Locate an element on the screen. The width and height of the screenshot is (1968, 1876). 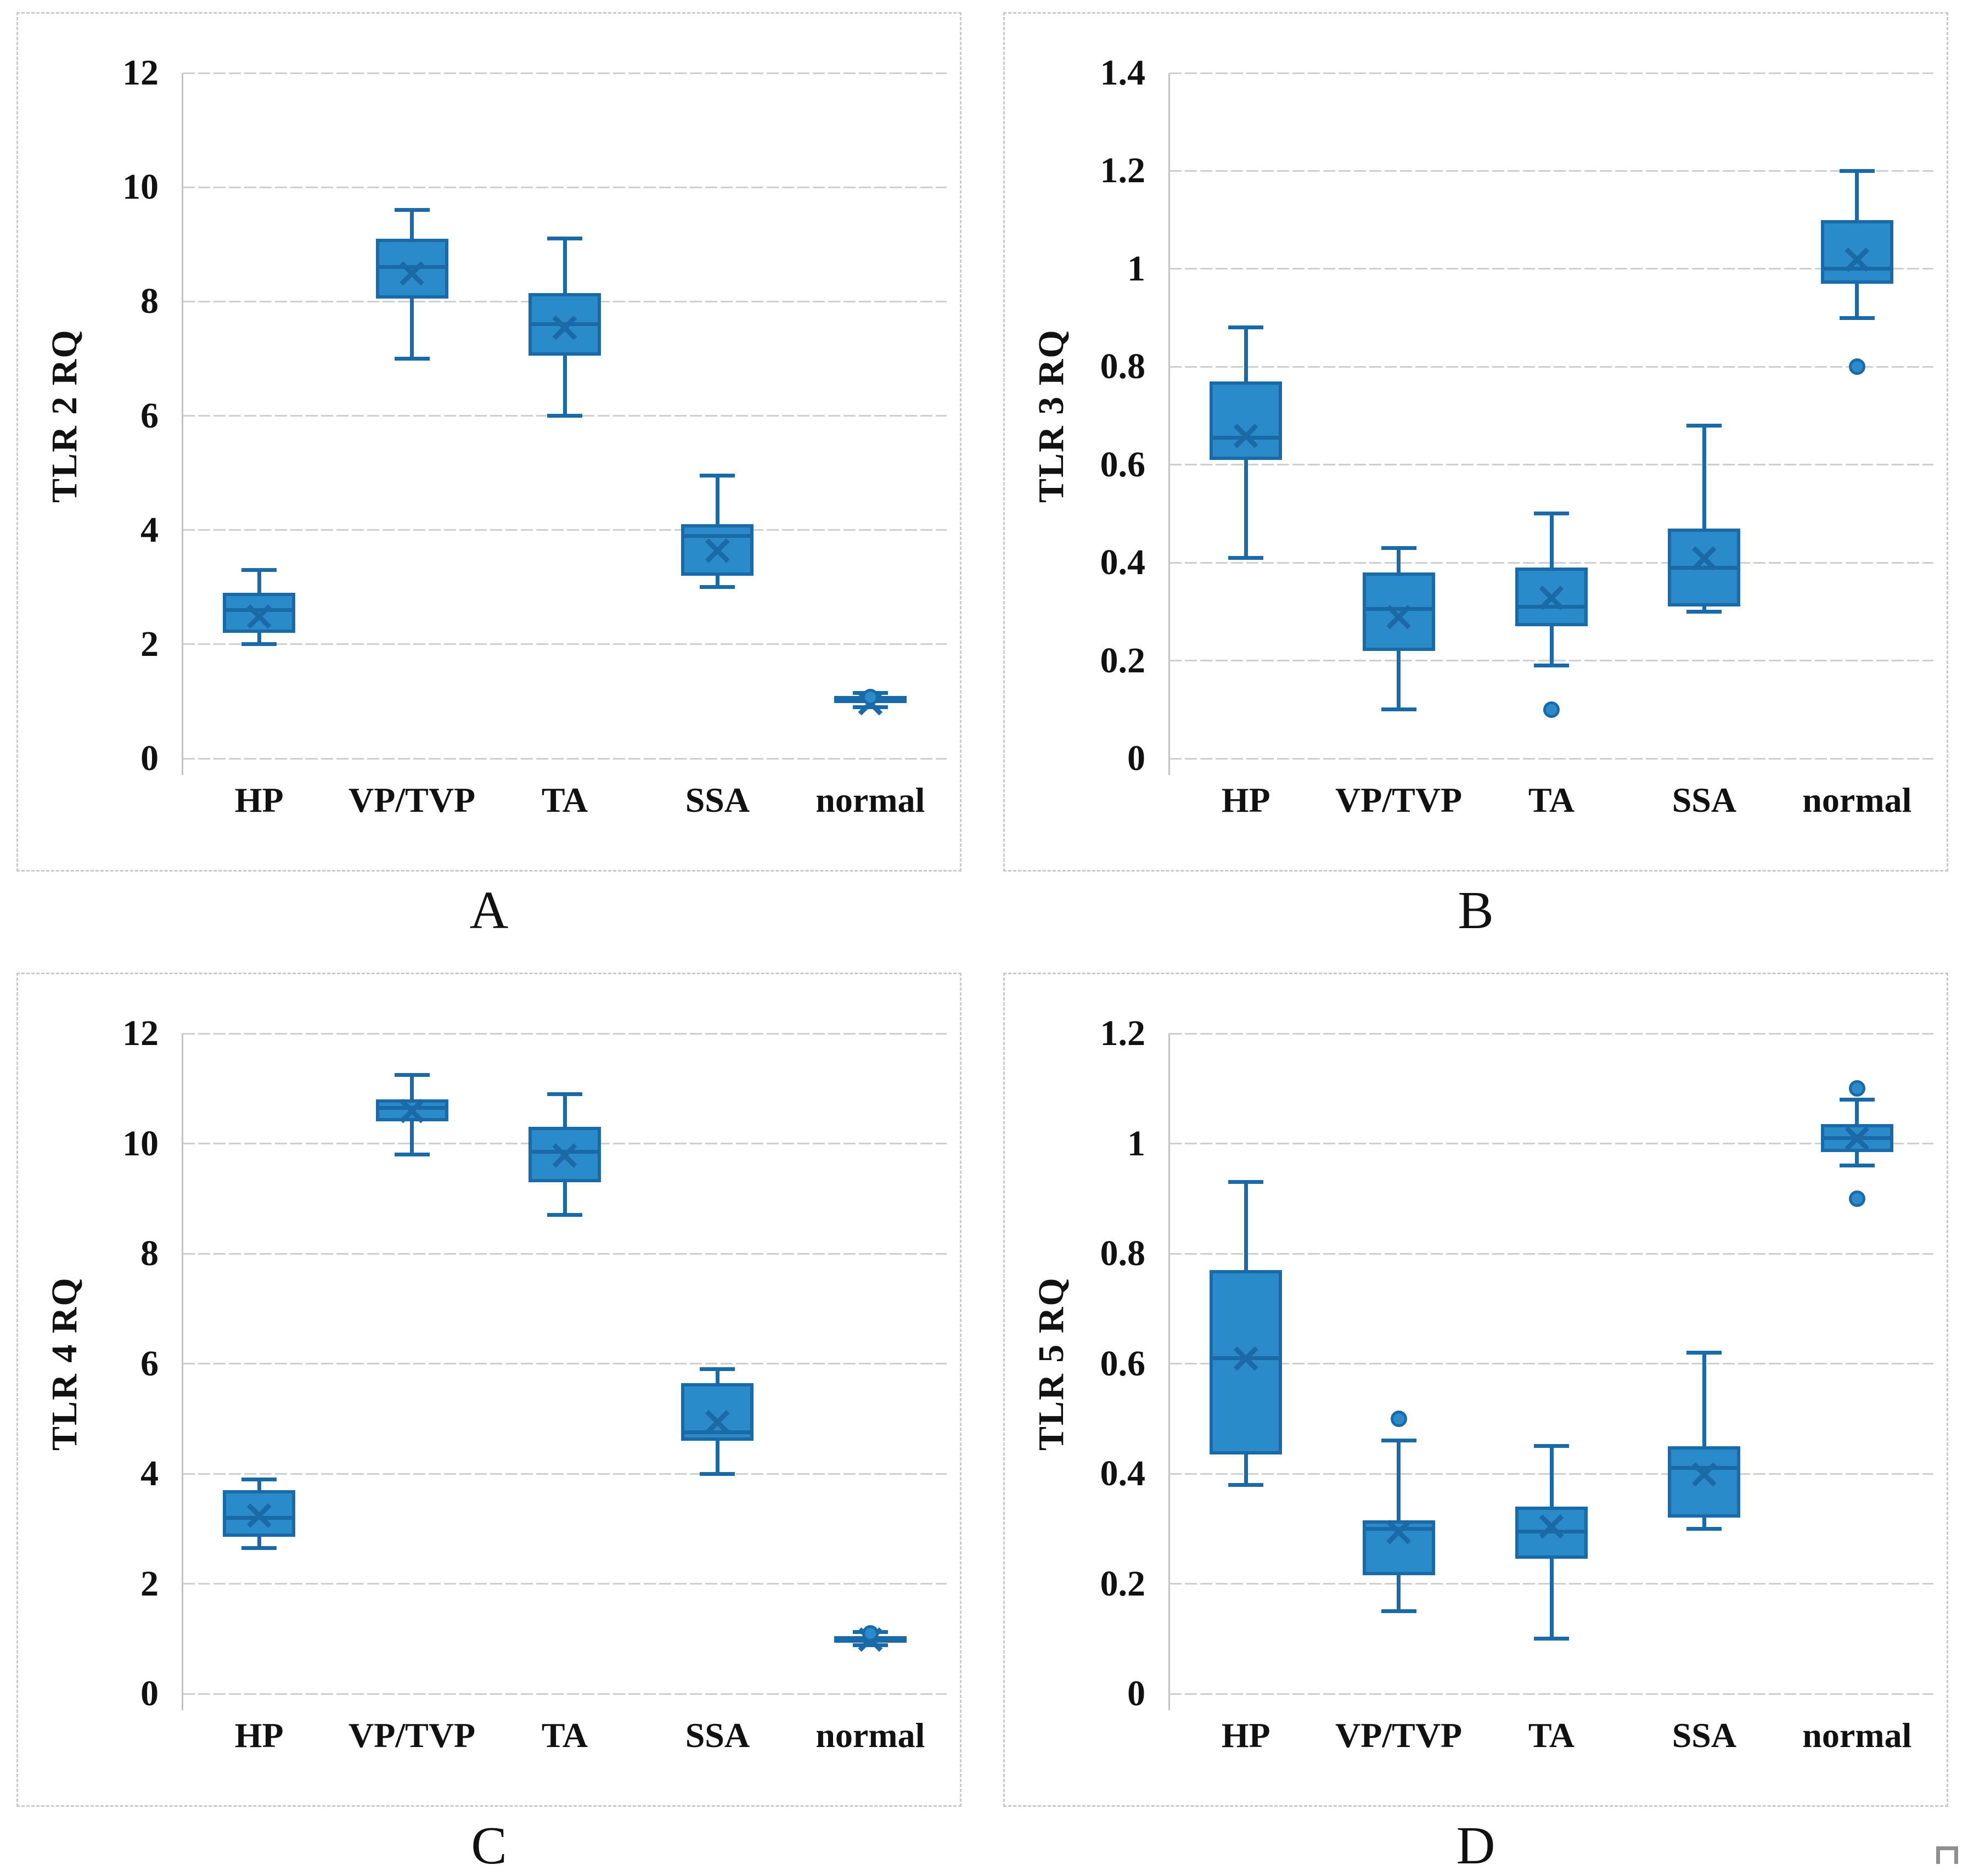
plot-area-b: × × × × × is located at coordinates (1551, 423).